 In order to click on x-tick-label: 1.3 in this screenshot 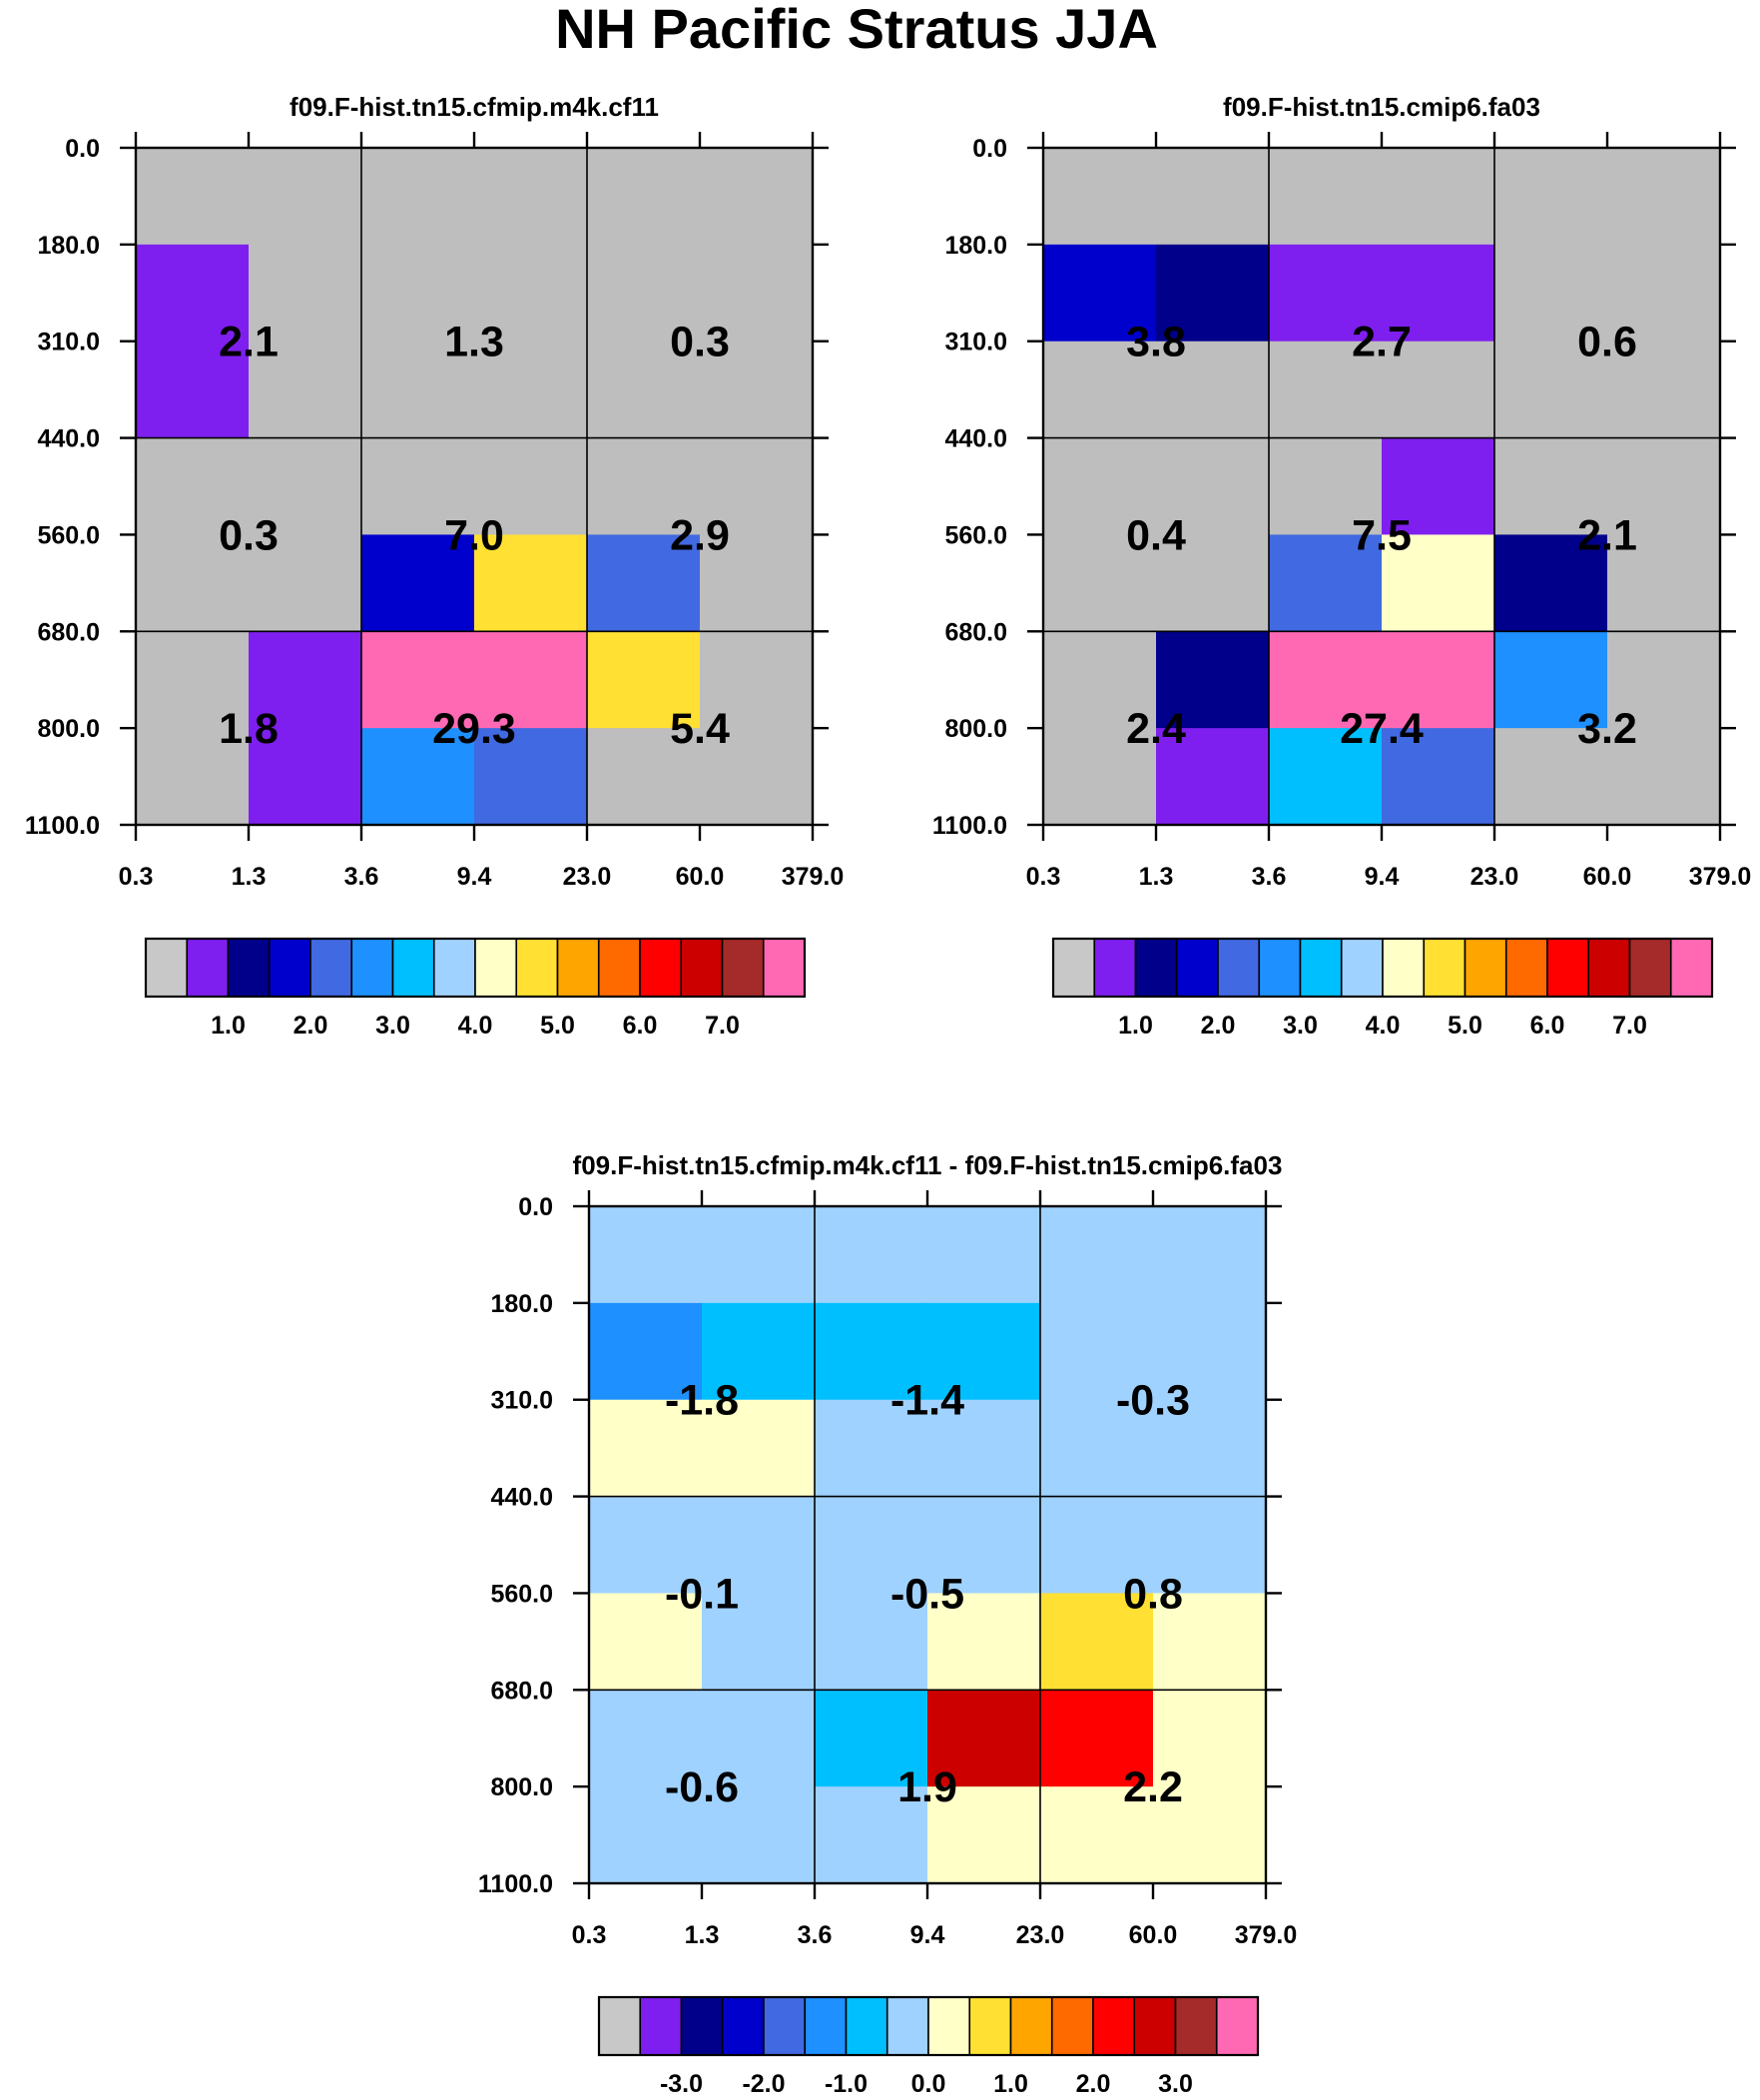, I will do `click(249, 877)`.